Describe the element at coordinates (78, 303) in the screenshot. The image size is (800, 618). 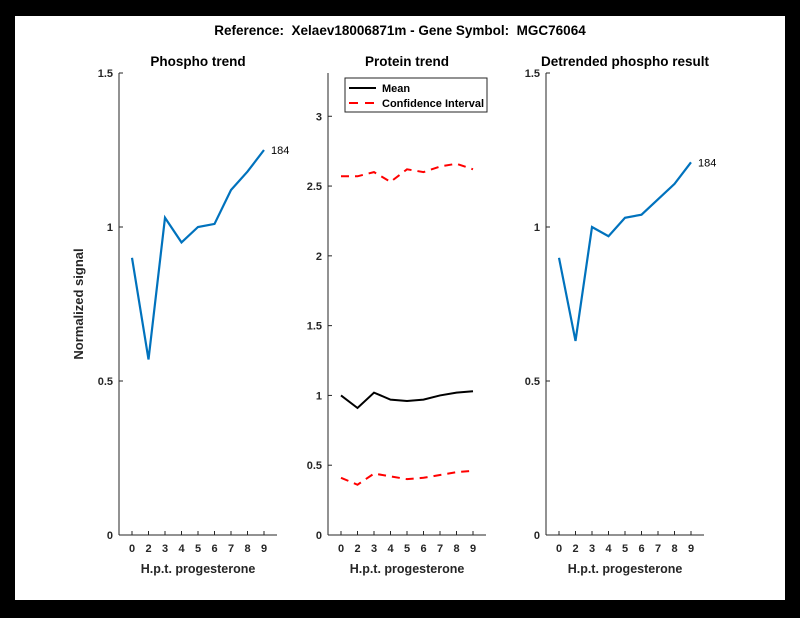
I see `y-axis-label: Normalized signal` at that location.